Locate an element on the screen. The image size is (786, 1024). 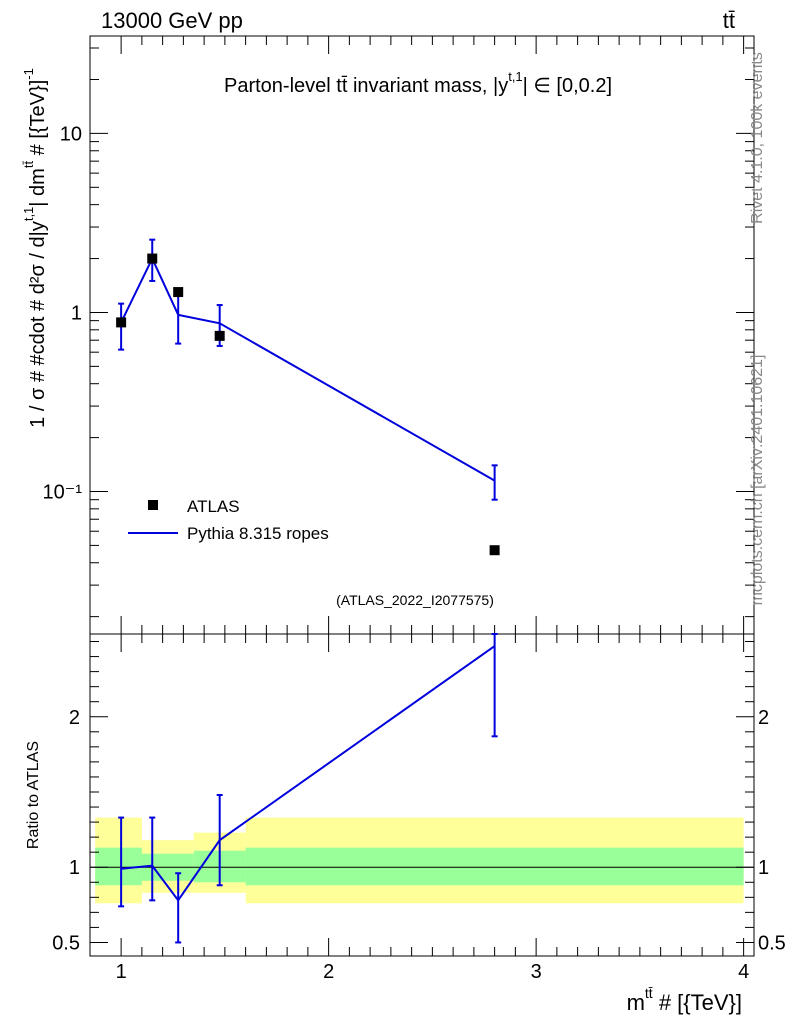
process-label: tt̄ is located at coordinates (729, 20).